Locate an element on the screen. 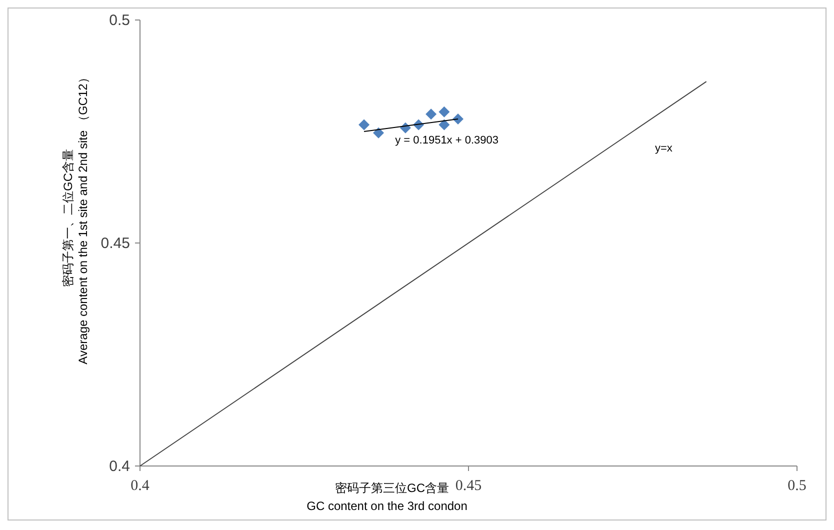 The width and height of the screenshot is (834, 530). y-axis-title: 密码子第一、二位GC含量 Average content on the 1st site and 2nd site （GC12） is located at coordinates (75, 218).